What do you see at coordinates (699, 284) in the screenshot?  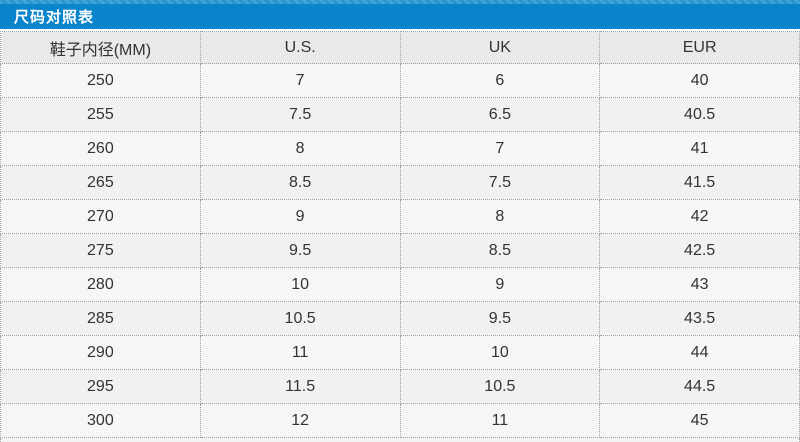 I see `table-cell: 43` at bounding box center [699, 284].